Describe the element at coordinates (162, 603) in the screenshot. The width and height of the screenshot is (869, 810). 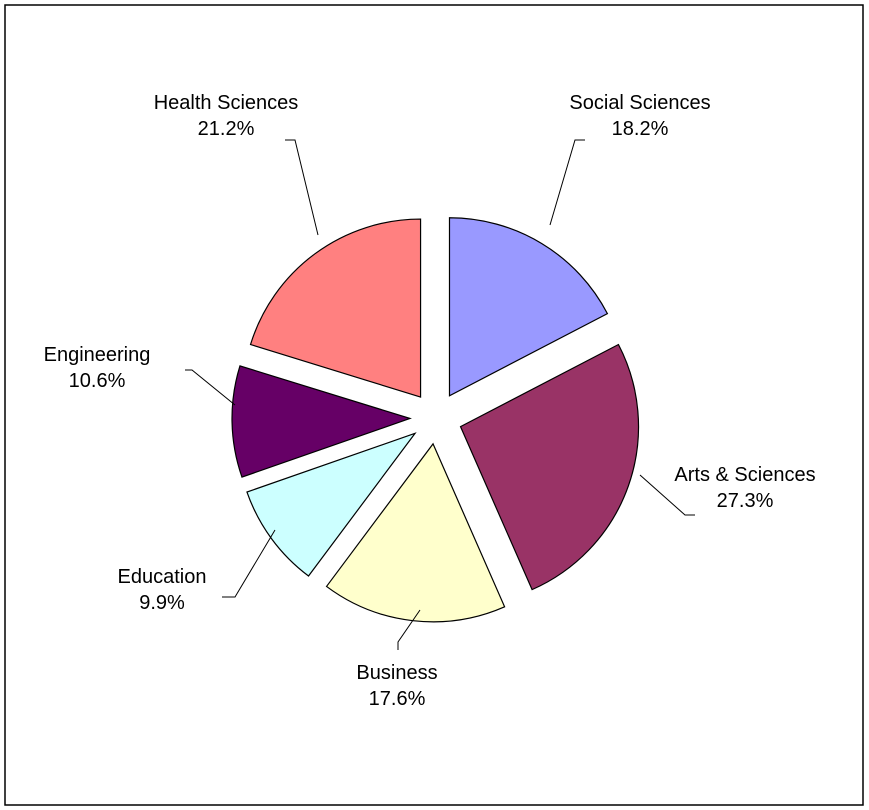
I see `slice-value-label: 9.9%` at that location.